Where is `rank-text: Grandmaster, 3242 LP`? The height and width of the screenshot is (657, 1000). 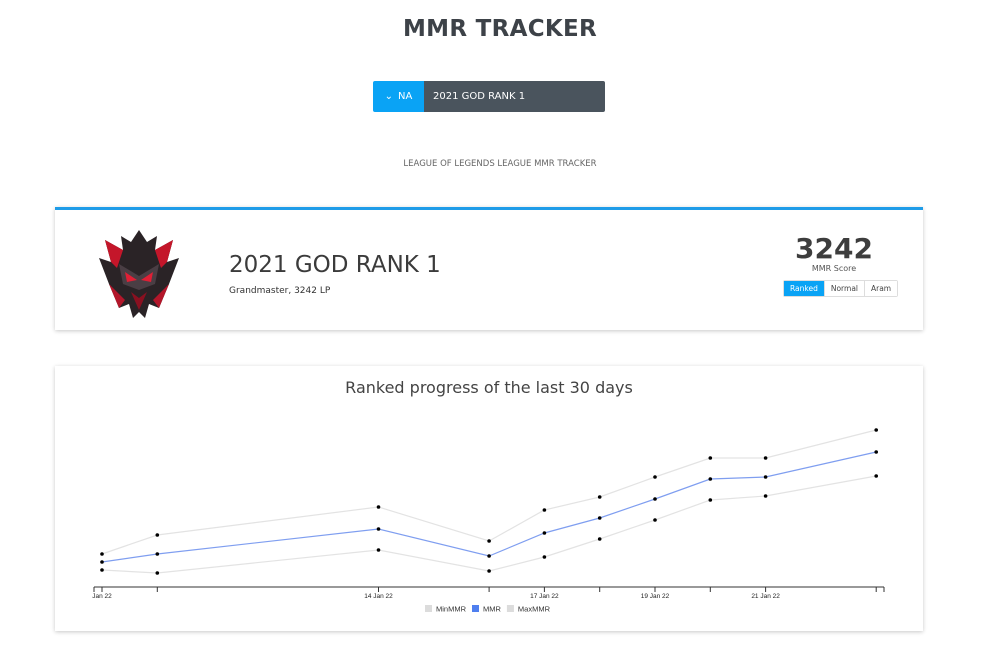
rank-text: Grandmaster, 3242 LP is located at coordinates (280, 291).